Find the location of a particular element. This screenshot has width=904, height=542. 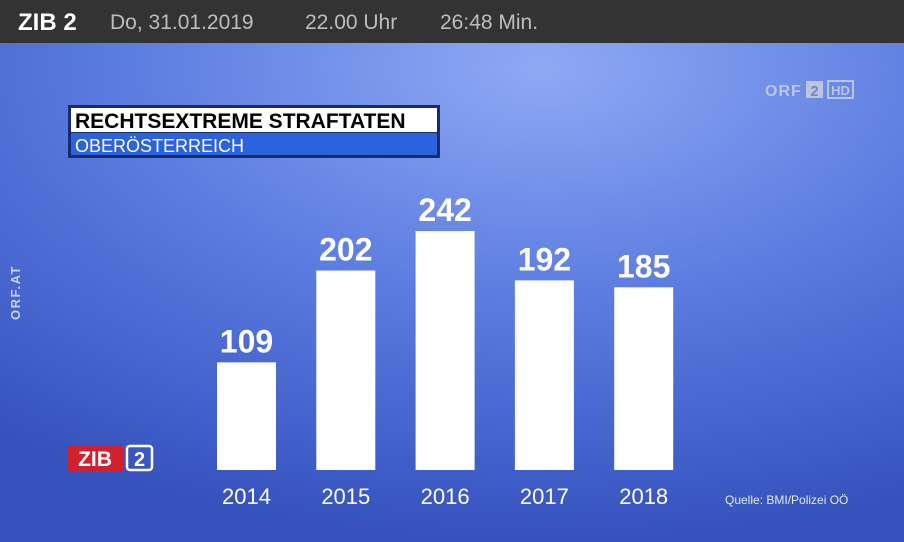

value-label: 242 is located at coordinates (444, 210).